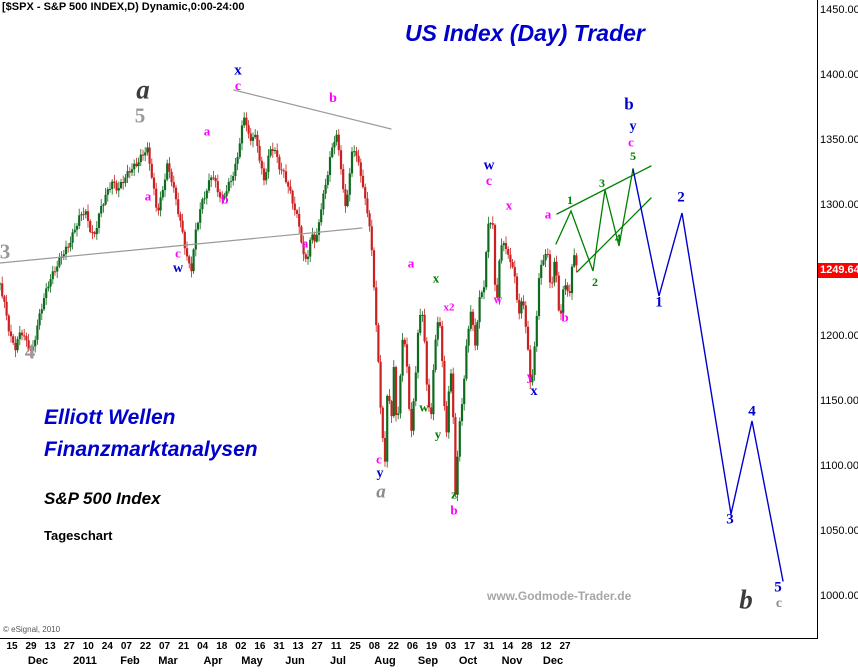  I want to click on day-label: 04, so click(203, 646).